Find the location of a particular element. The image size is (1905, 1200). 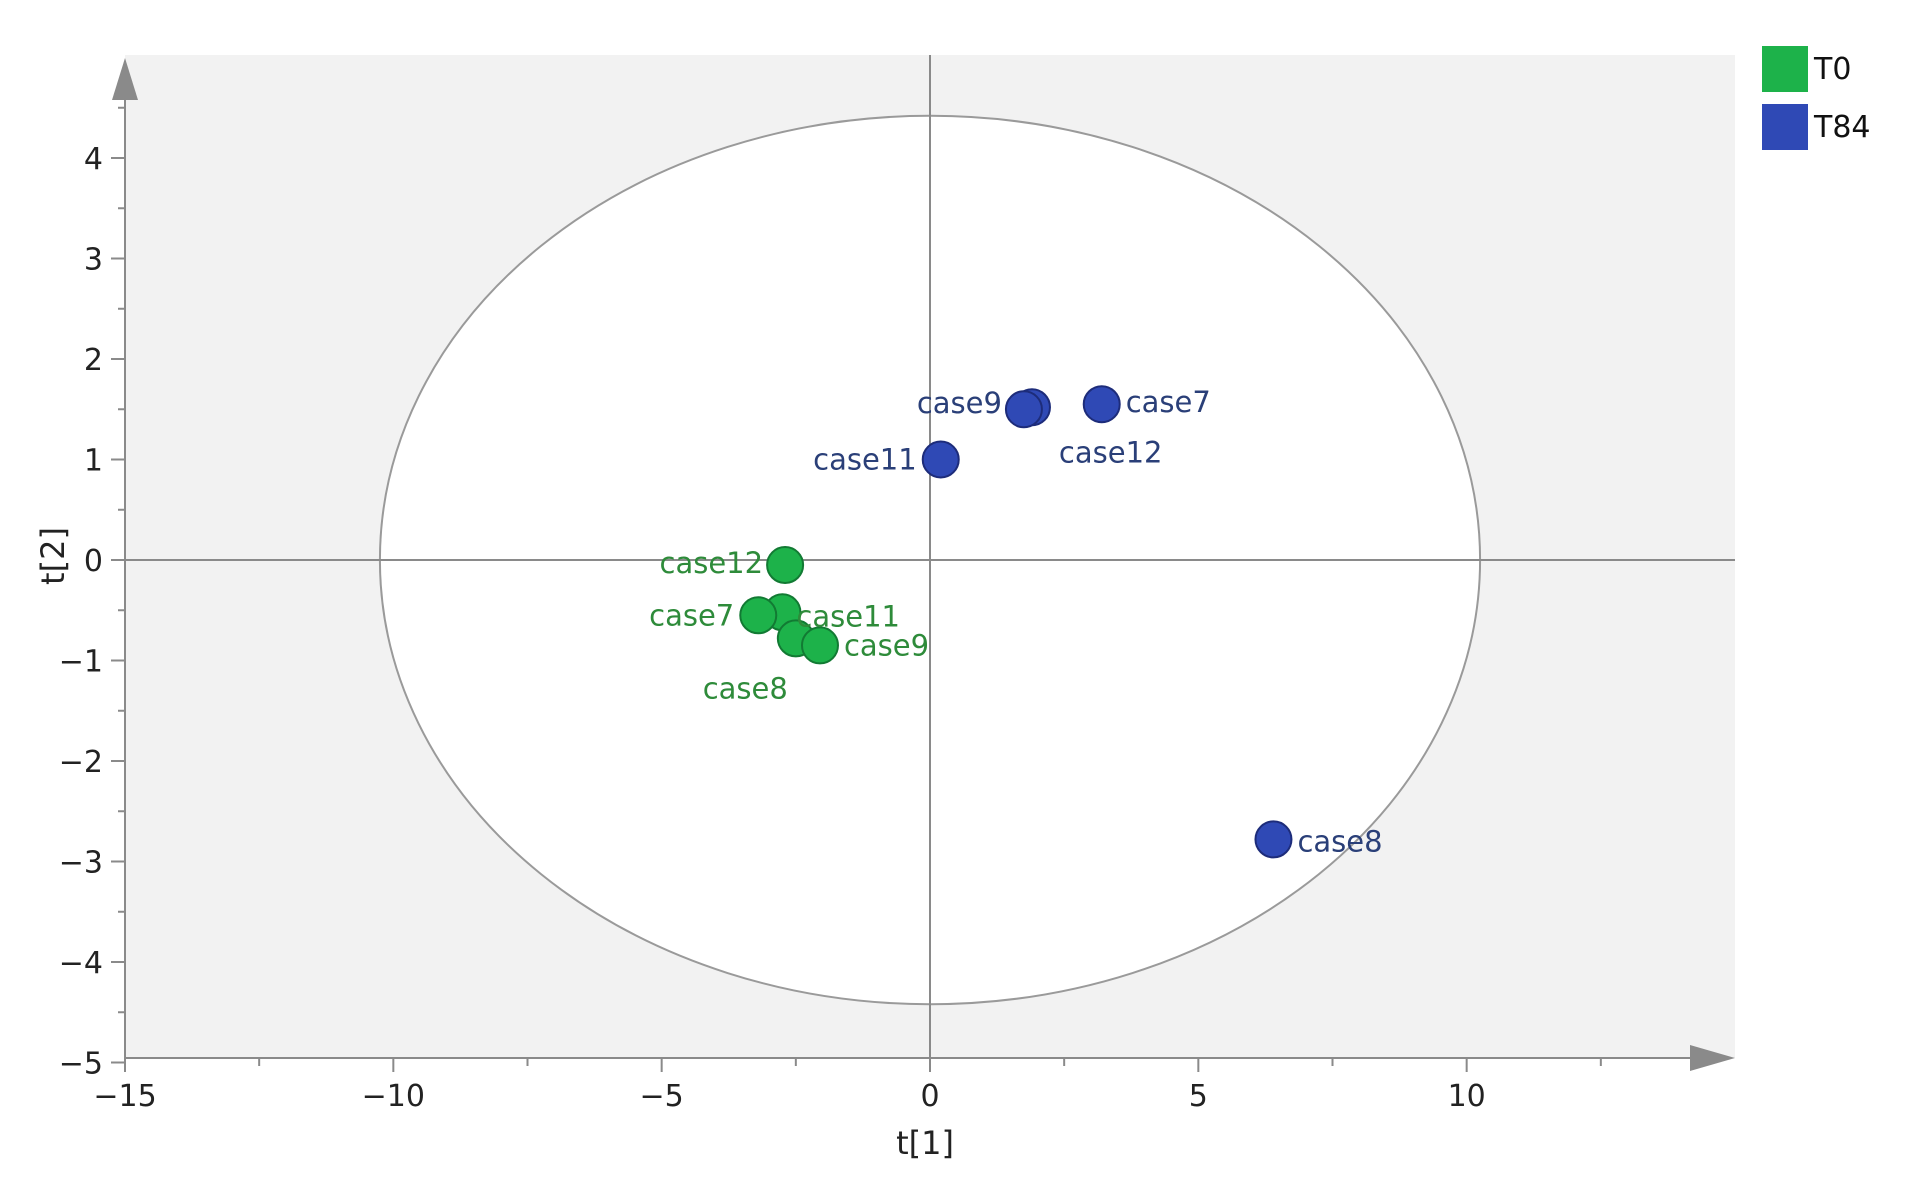

point-label-t0-case8: case8 is located at coordinates (745, 688).